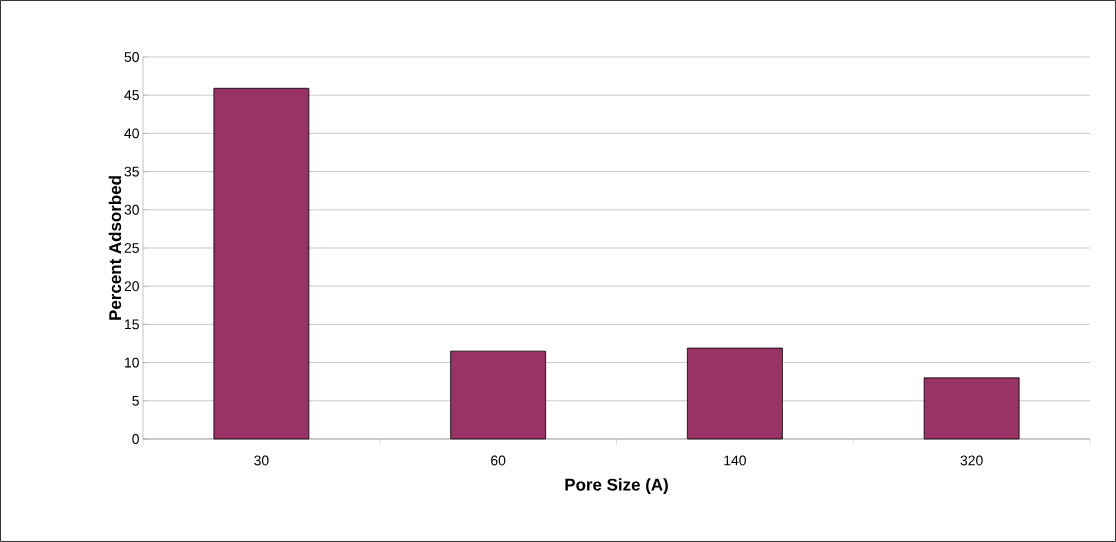  What do you see at coordinates (132, 324) in the screenshot?
I see `y-tick-label: 15` at bounding box center [132, 324].